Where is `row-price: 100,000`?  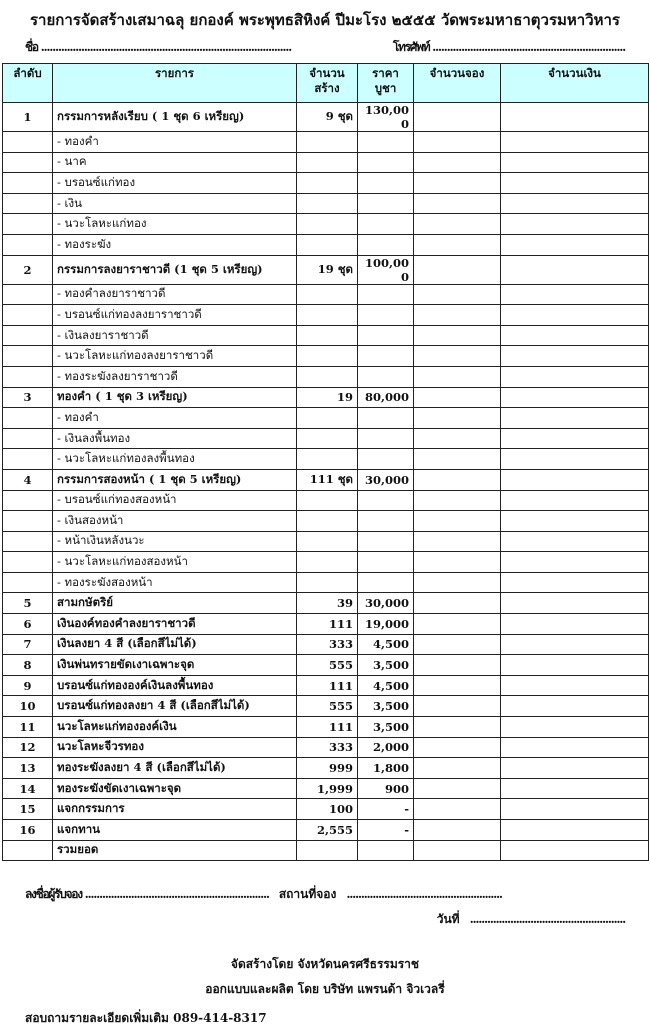
row-price: 100,000 is located at coordinates (385, 269).